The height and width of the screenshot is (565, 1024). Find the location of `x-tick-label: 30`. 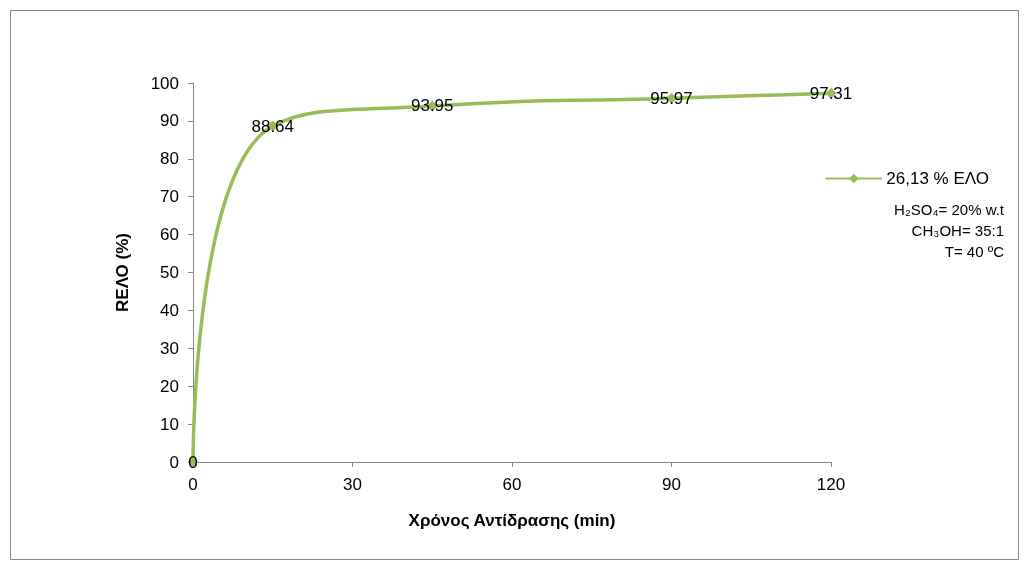

x-tick-label: 30 is located at coordinates (352, 484).